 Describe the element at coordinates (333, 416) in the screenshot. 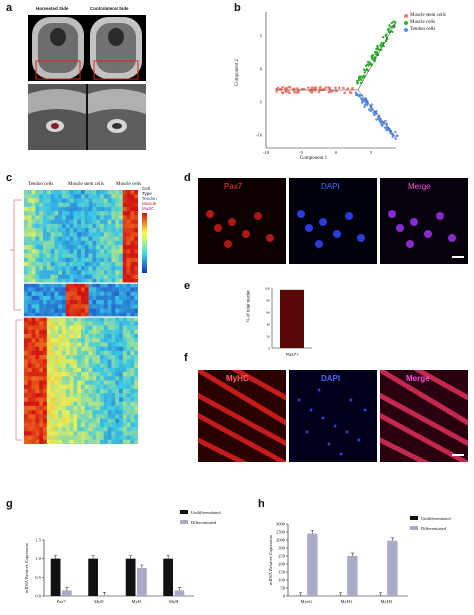

I see `dapi-nuclei-f` at that location.